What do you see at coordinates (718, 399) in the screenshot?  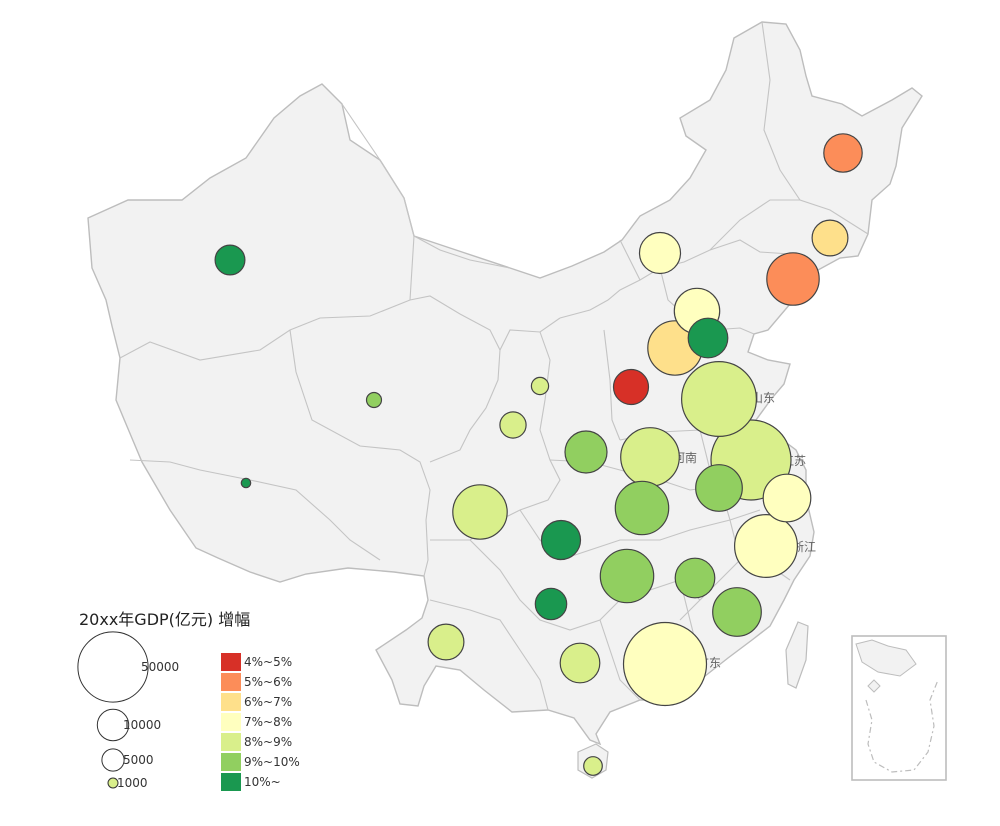 I see `bubble-shandong` at bounding box center [718, 399].